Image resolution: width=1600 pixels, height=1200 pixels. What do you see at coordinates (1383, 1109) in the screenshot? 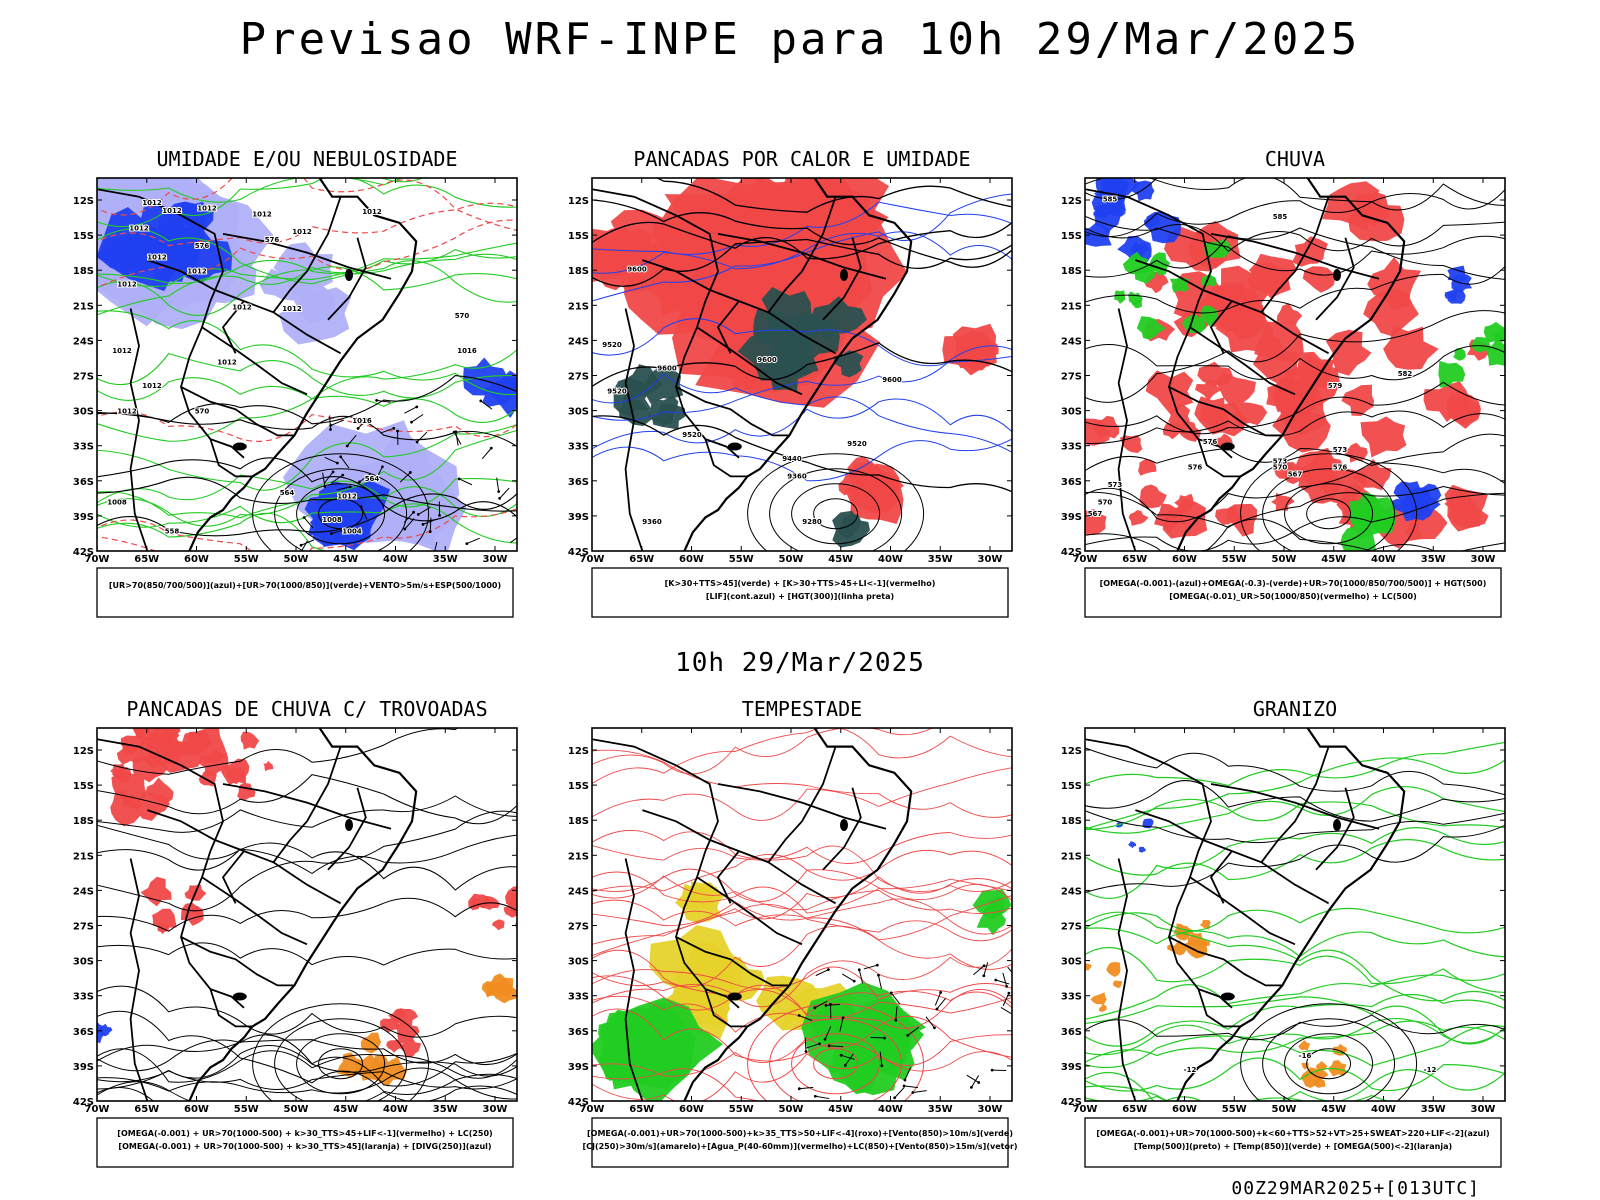
I see `x-tick-label: 40W` at bounding box center [1383, 1109].